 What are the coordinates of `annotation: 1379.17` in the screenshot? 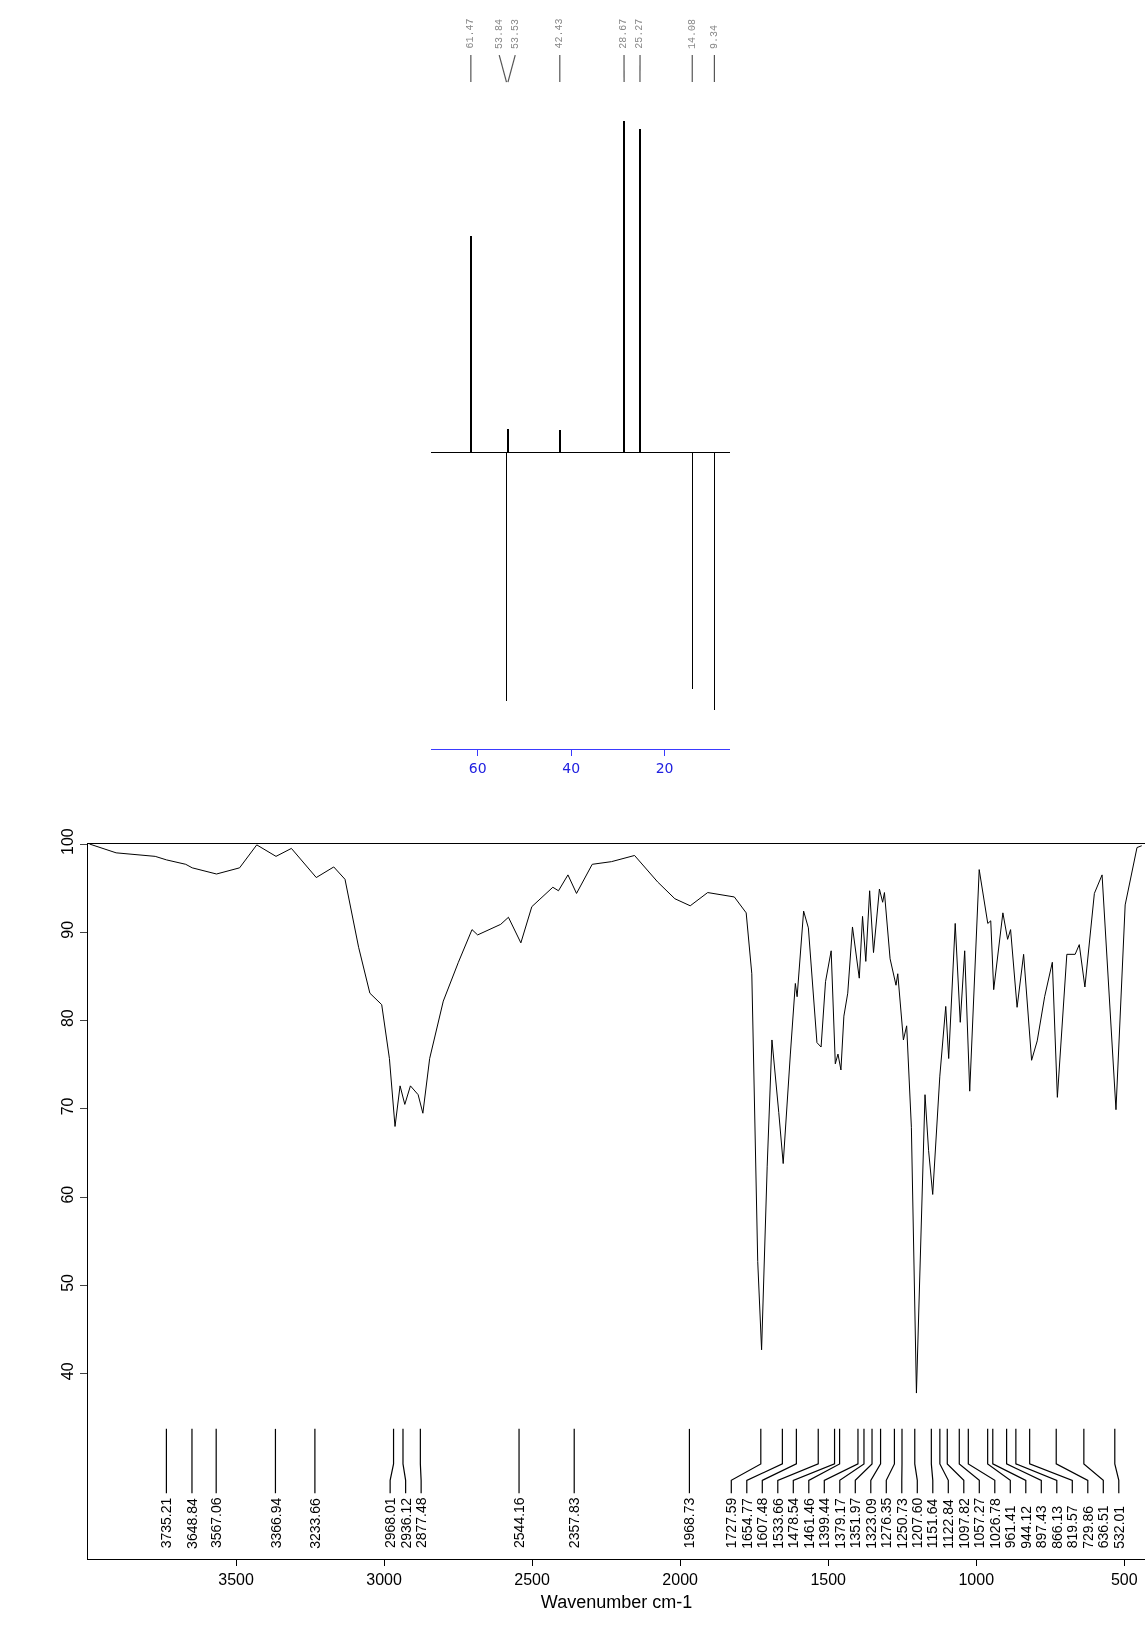 It's located at (839, 1523).